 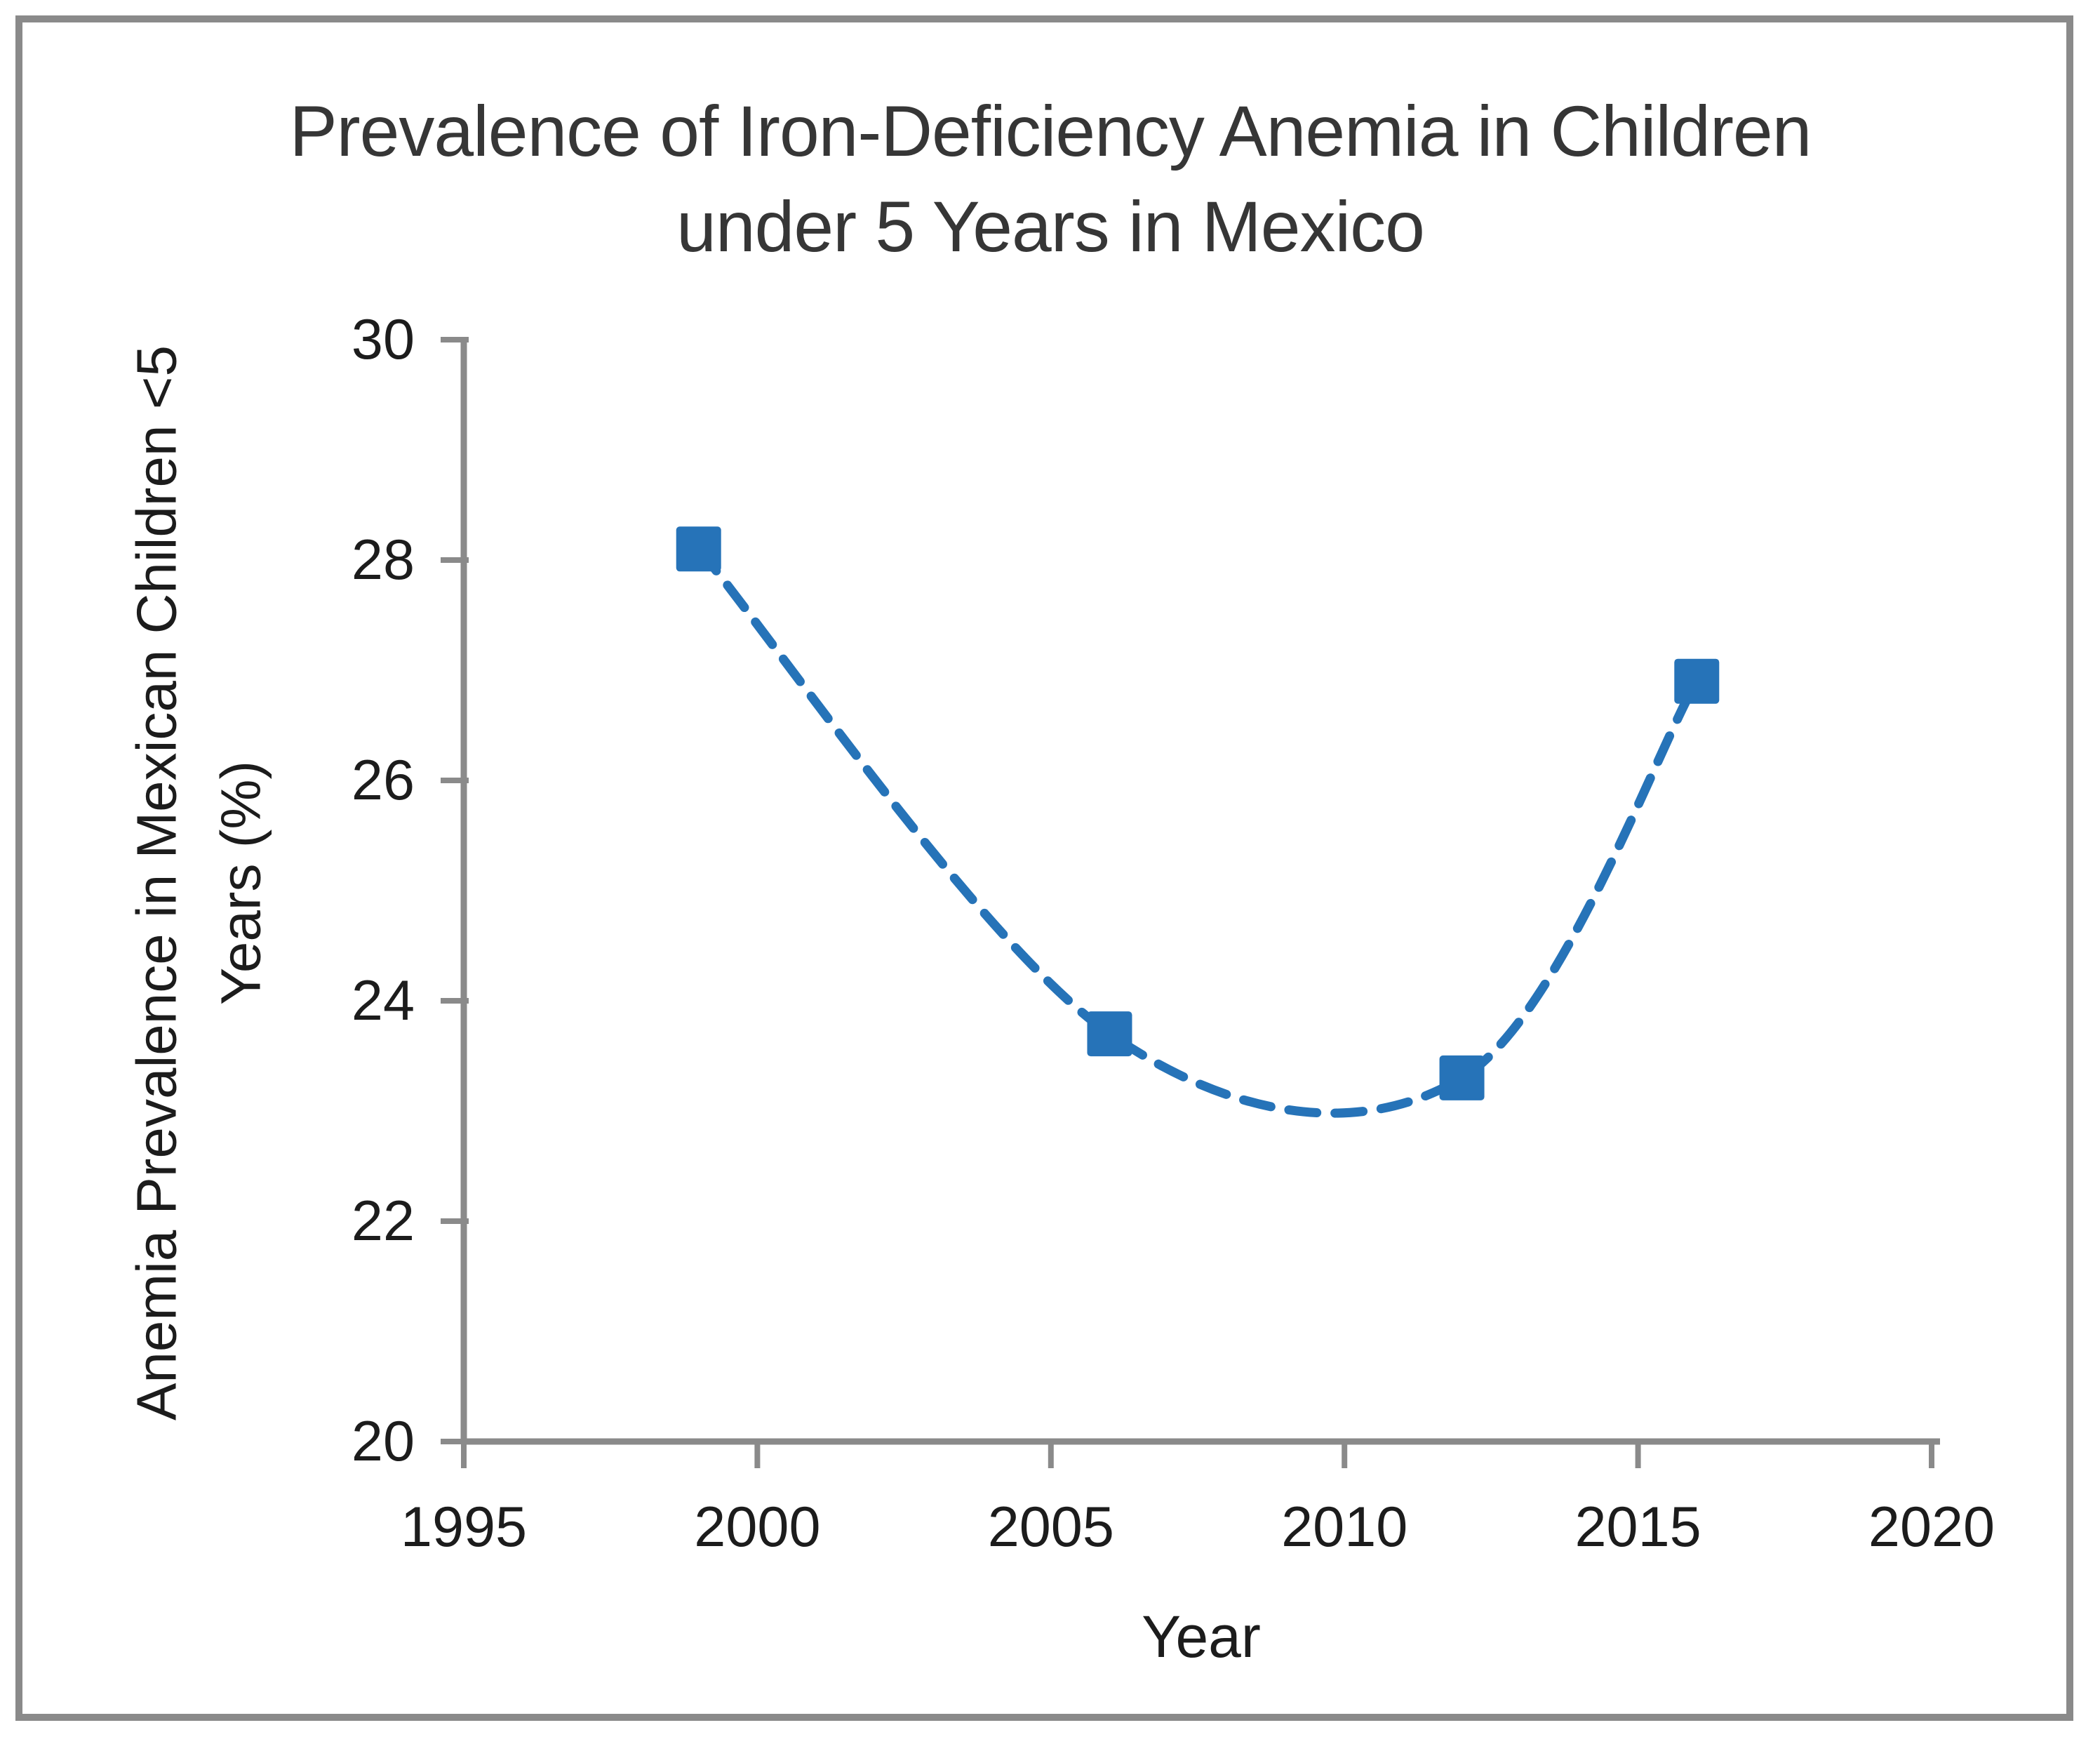 I want to click on x-tick-label: 2005, so click(x=1051, y=1527).